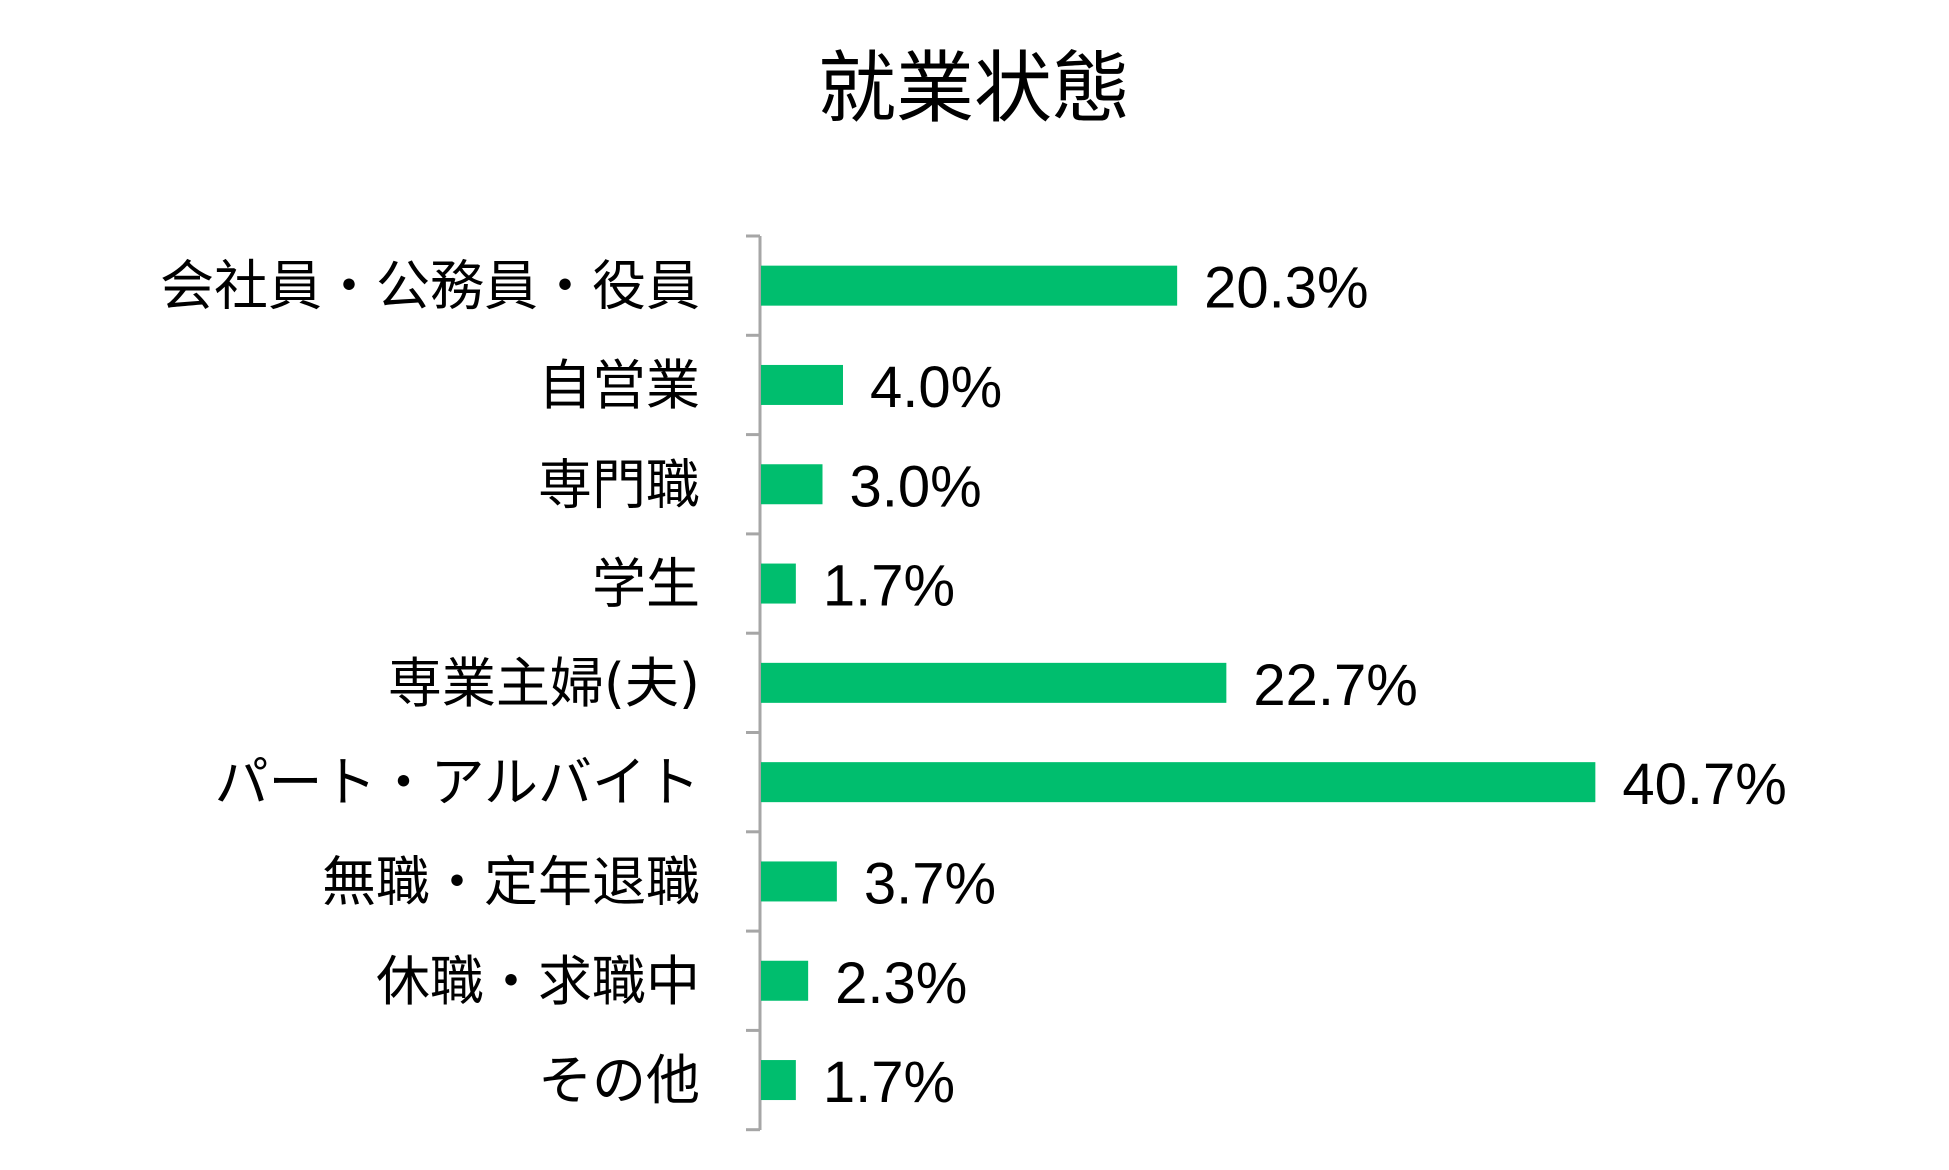 The width and height of the screenshot is (1949, 1170). I want to click on category-axis-ticks, so click(753, 683).